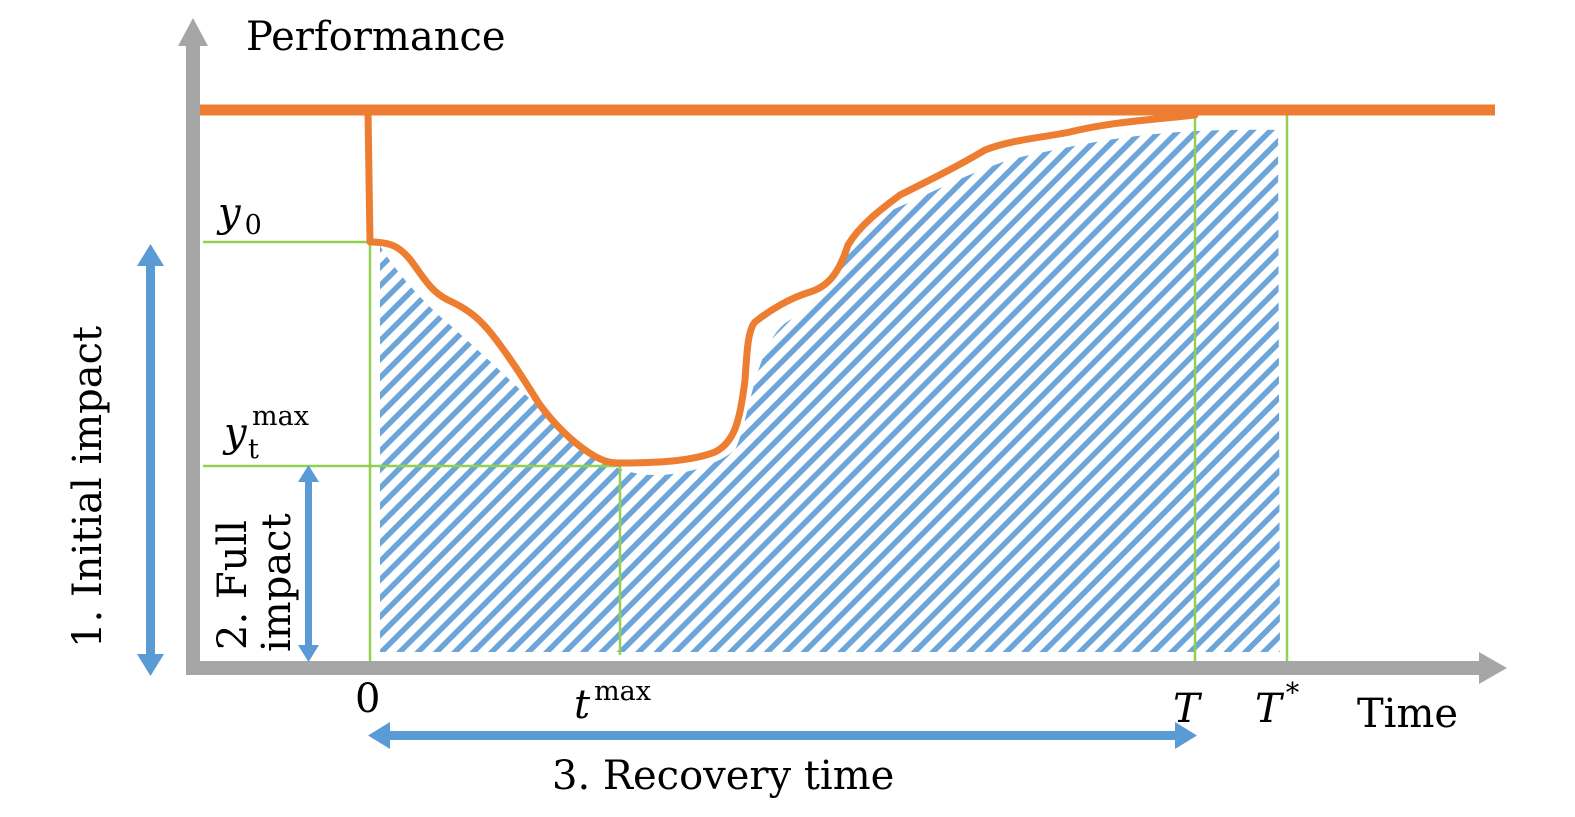  I want to click on tick-t-max: t max, so click(612, 702).